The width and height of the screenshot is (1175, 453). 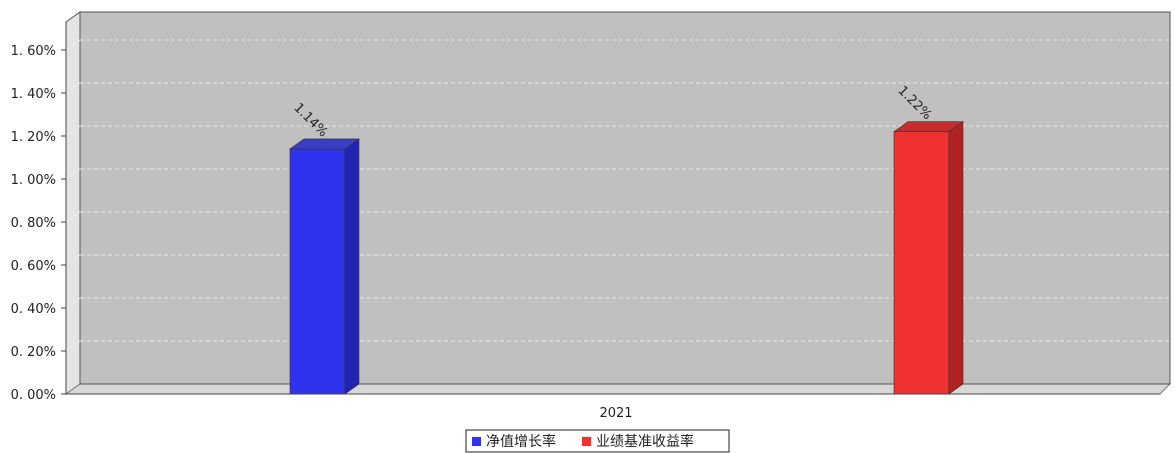 I want to click on y-tick-label: 1. 00%, so click(x=33, y=180).